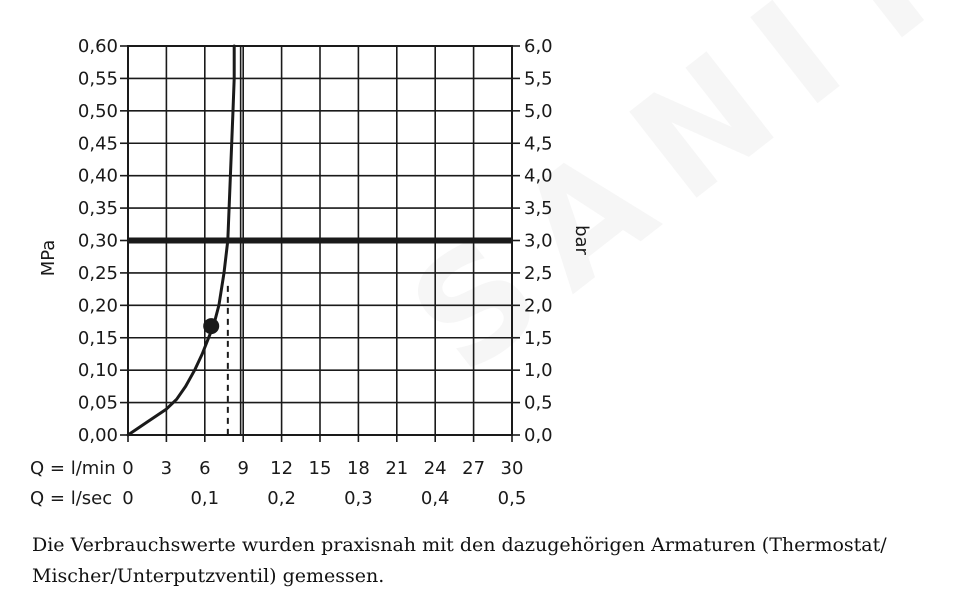  Describe the element at coordinates (538, 241) in the screenshot. I see `right-tick-label: 3,0` at that location.